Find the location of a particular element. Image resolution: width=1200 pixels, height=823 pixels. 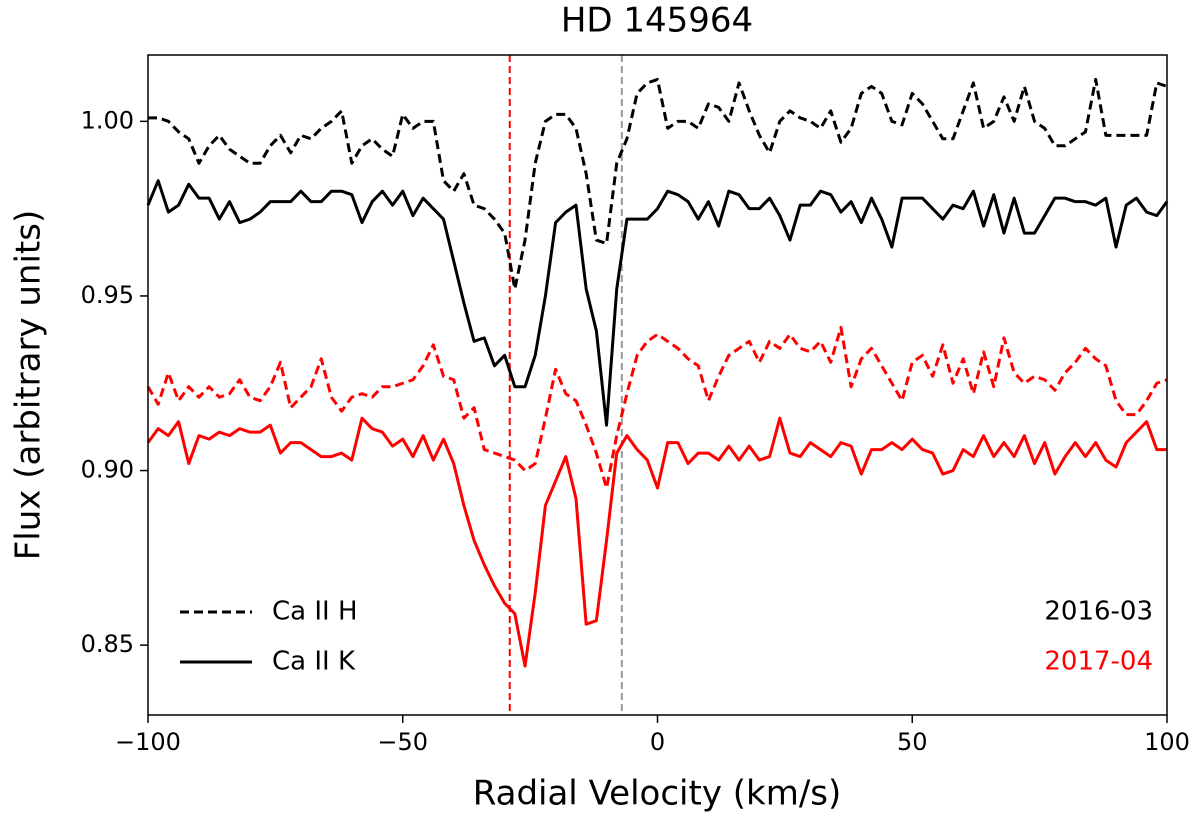

chart-title: HD 145964 is located at coordinates (657, 21).